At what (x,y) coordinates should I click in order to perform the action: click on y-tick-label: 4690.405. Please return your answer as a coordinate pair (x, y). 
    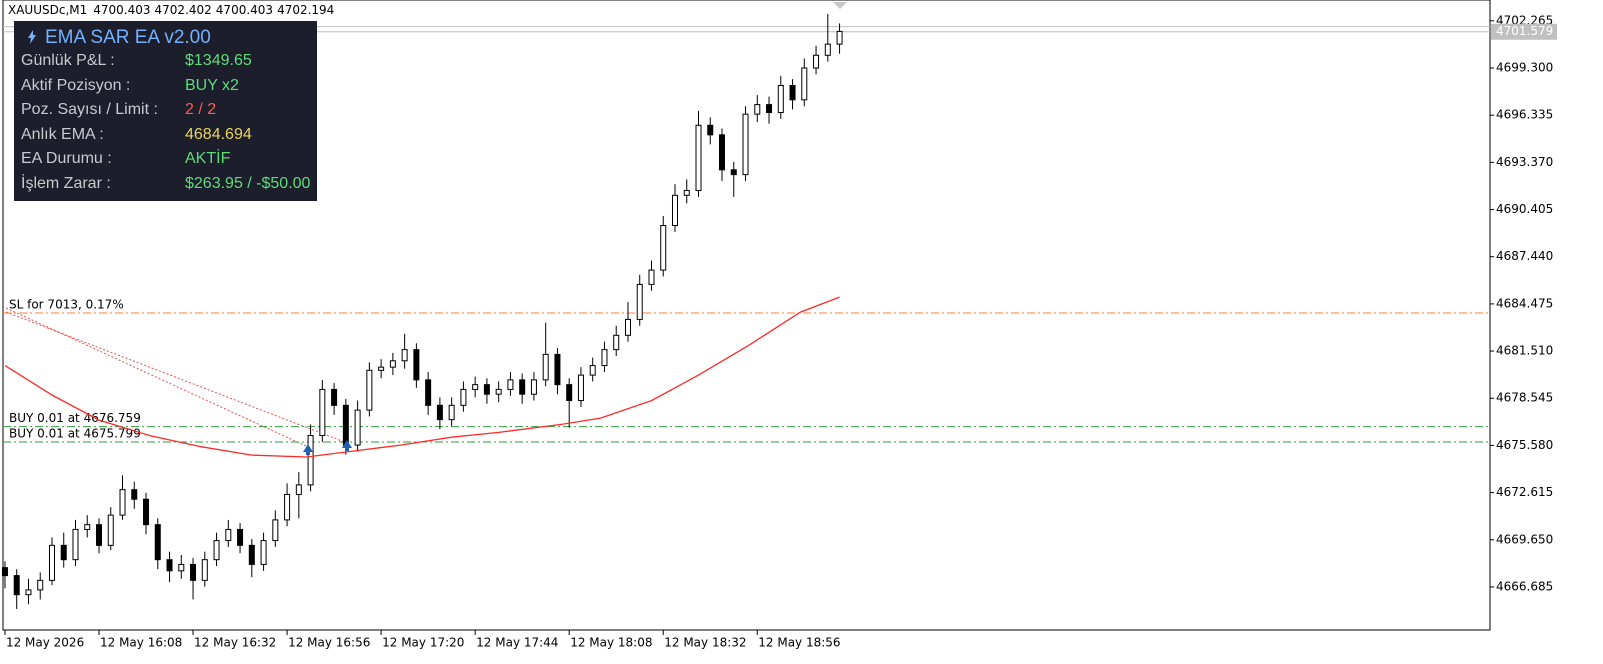
    Looking at the image, I should click on (1524, 209).